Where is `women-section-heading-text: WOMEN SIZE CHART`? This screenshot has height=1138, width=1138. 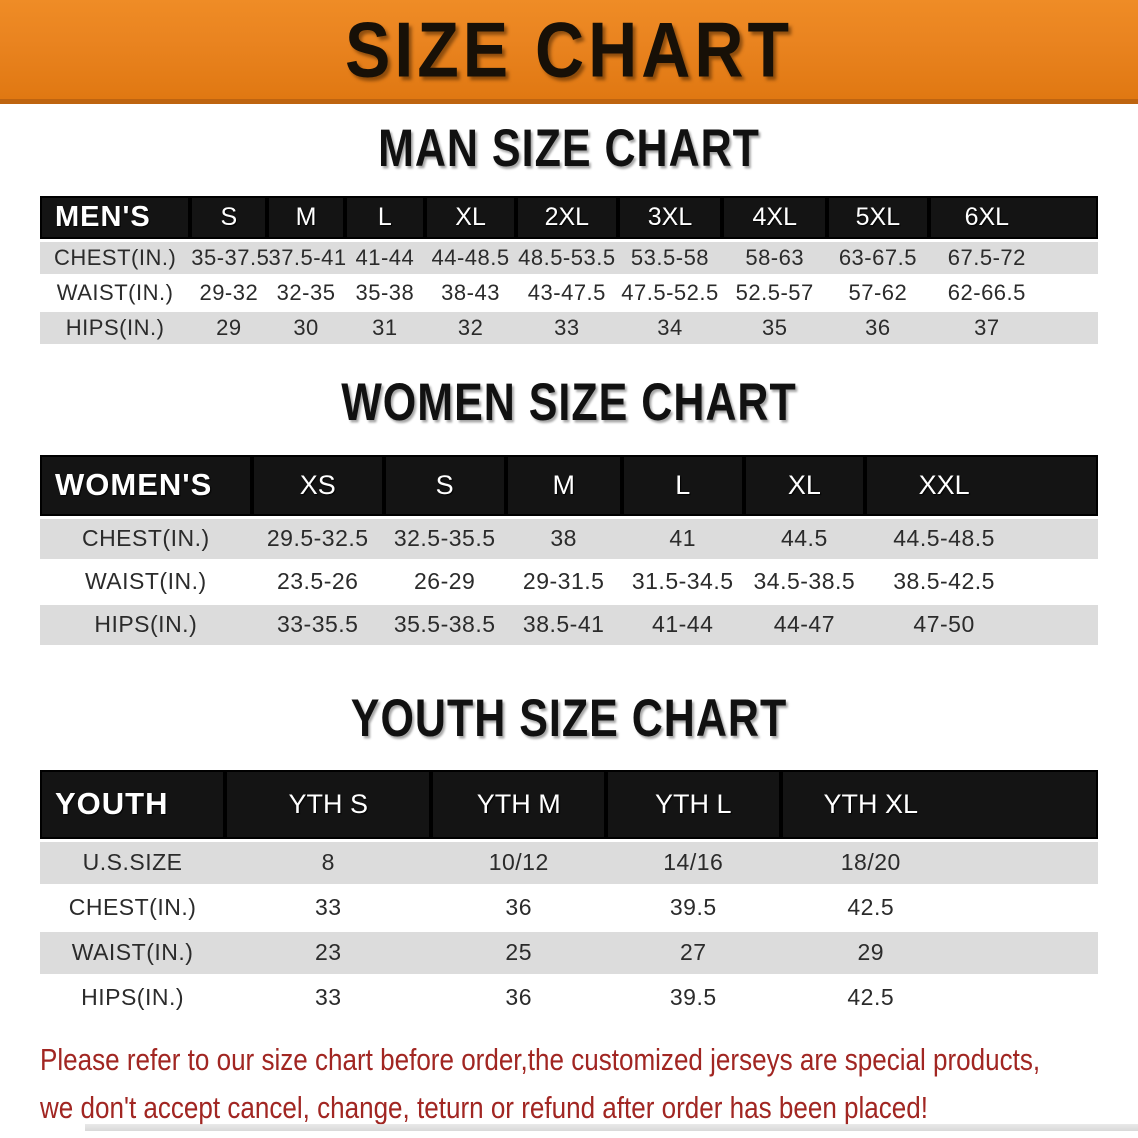
women-section-heading-text: WOMEN SIZE CHART is located at coordinates (569, 403).